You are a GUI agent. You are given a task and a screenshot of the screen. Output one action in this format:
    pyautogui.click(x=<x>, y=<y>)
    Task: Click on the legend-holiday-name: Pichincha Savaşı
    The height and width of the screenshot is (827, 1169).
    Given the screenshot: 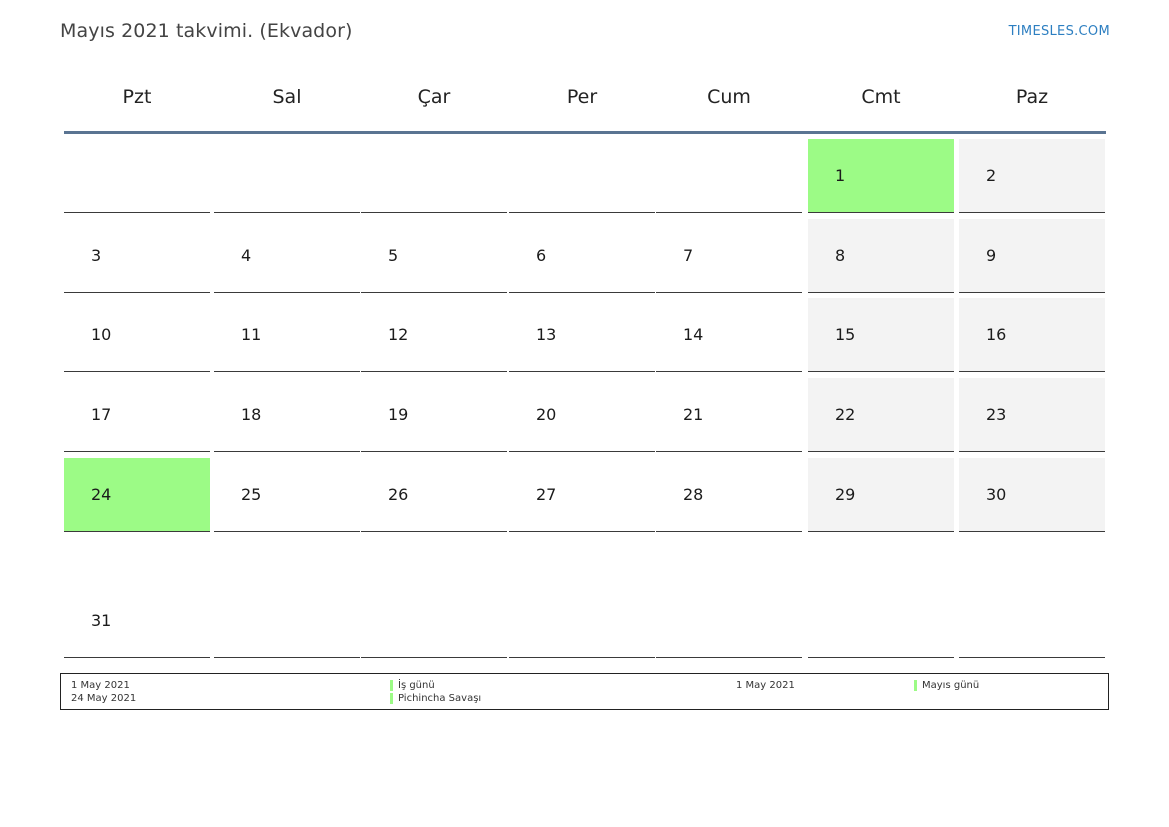 What is the action you would take?
    pyautogui.click(x=440, y=698)
    